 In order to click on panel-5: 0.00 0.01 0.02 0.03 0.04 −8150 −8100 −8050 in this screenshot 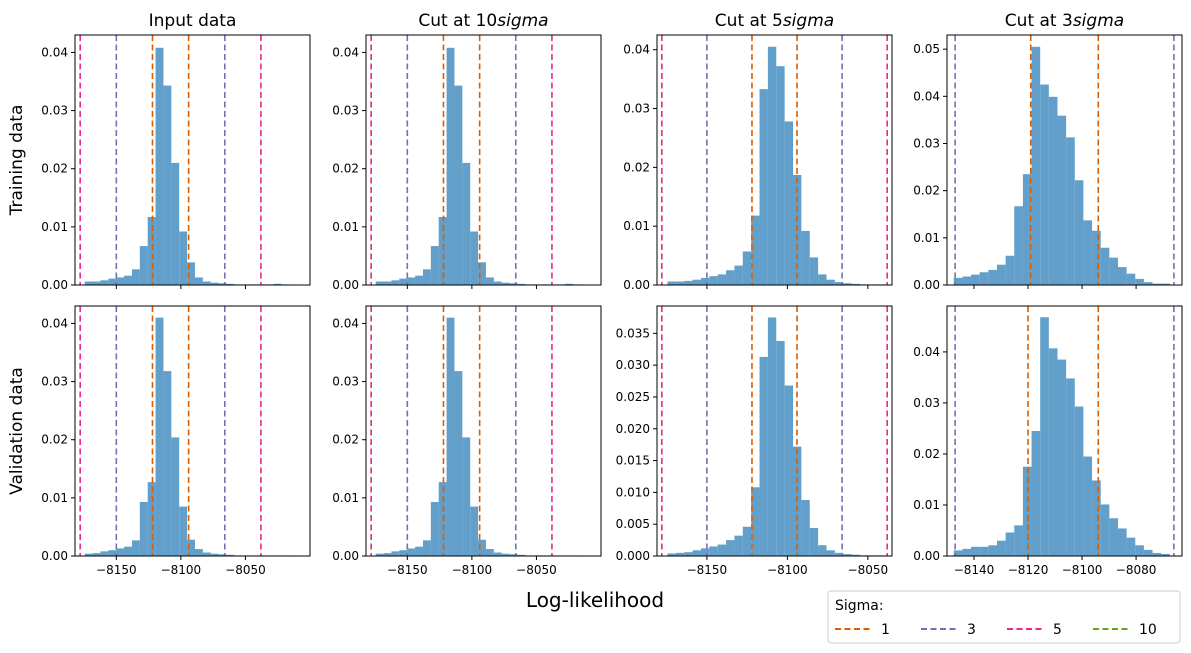, I will do `click(176, 441)`.